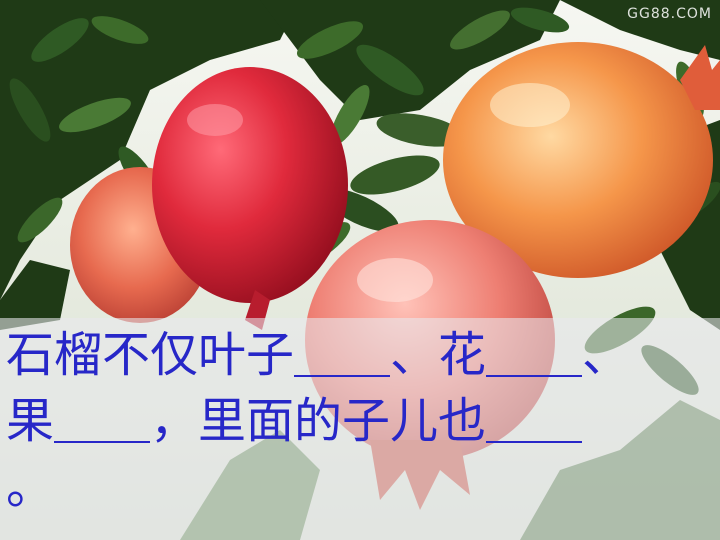  I want to click on caption-line-1: 石榴不仅叶子＿＿、花＿＿、, so click(318, 355).